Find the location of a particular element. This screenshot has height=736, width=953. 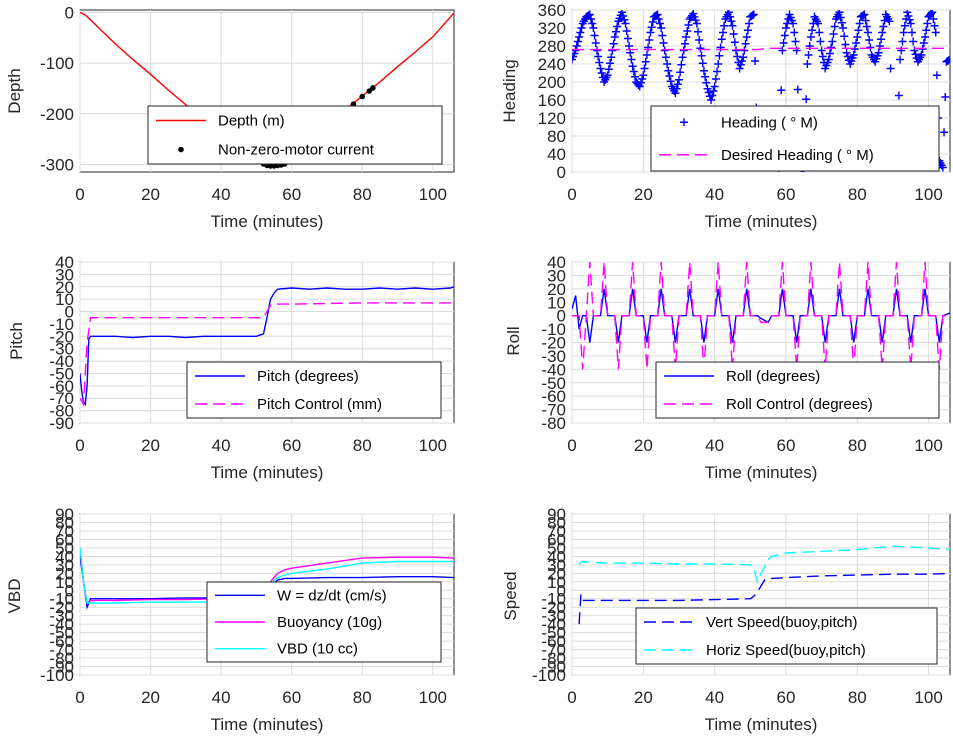

x-tick-label: 40 is located at coordinates (221, 445).